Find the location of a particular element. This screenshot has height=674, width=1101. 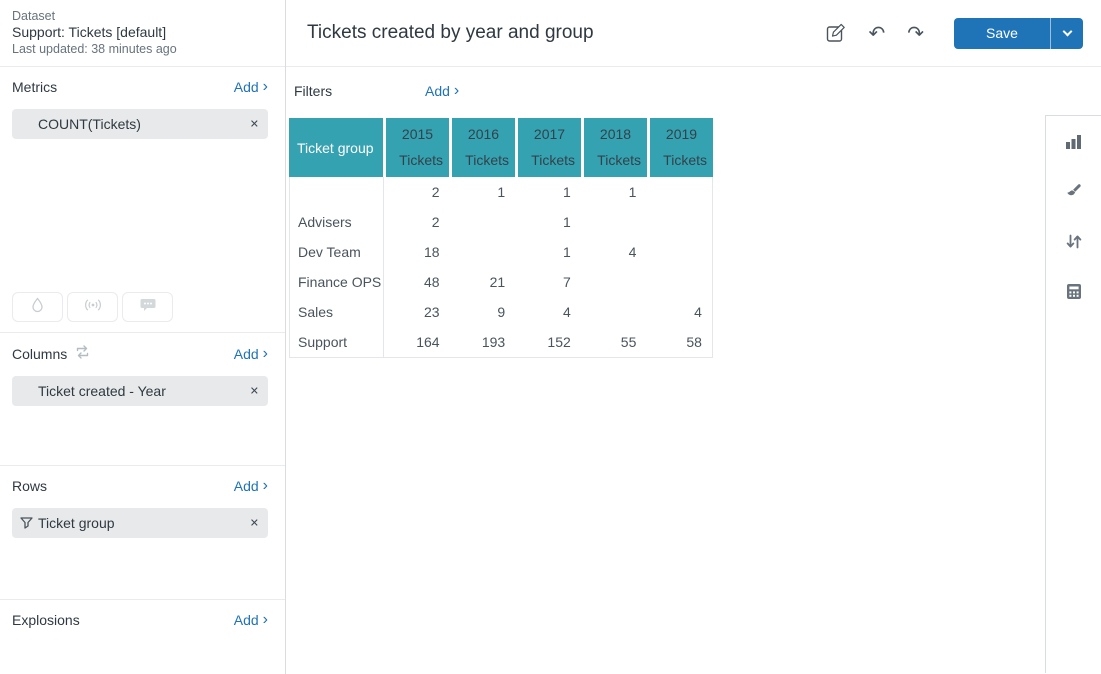

comment-icon is located at coordinates (148, 307).